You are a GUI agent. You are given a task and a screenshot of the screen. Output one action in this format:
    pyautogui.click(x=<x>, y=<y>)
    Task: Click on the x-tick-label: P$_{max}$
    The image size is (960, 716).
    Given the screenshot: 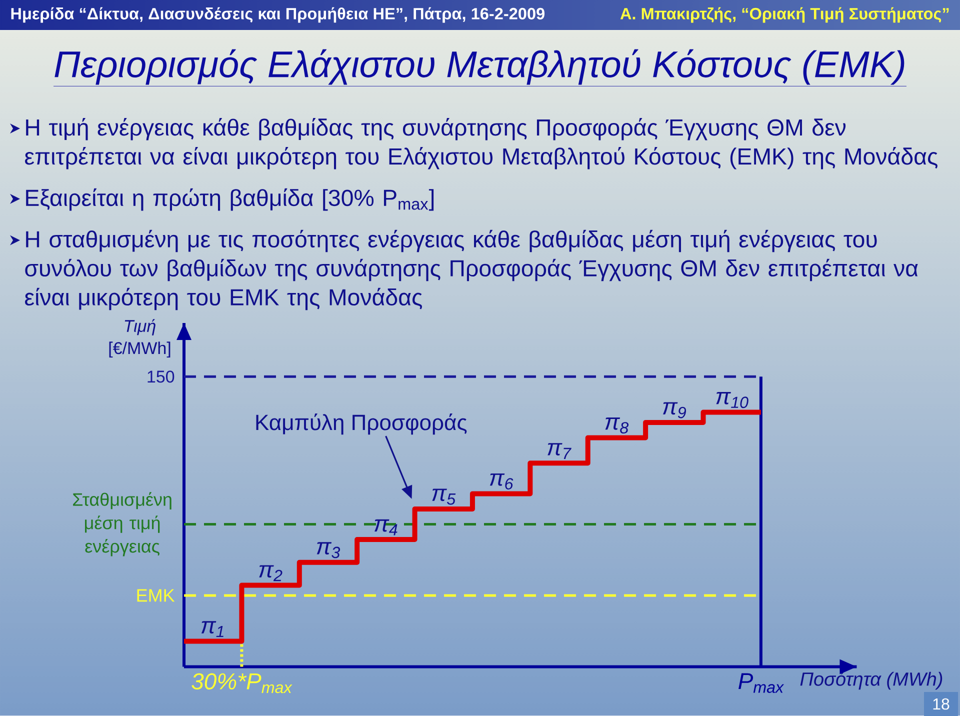 What is the action you would take?
    pyautogui.click(x=761, y=683)
    